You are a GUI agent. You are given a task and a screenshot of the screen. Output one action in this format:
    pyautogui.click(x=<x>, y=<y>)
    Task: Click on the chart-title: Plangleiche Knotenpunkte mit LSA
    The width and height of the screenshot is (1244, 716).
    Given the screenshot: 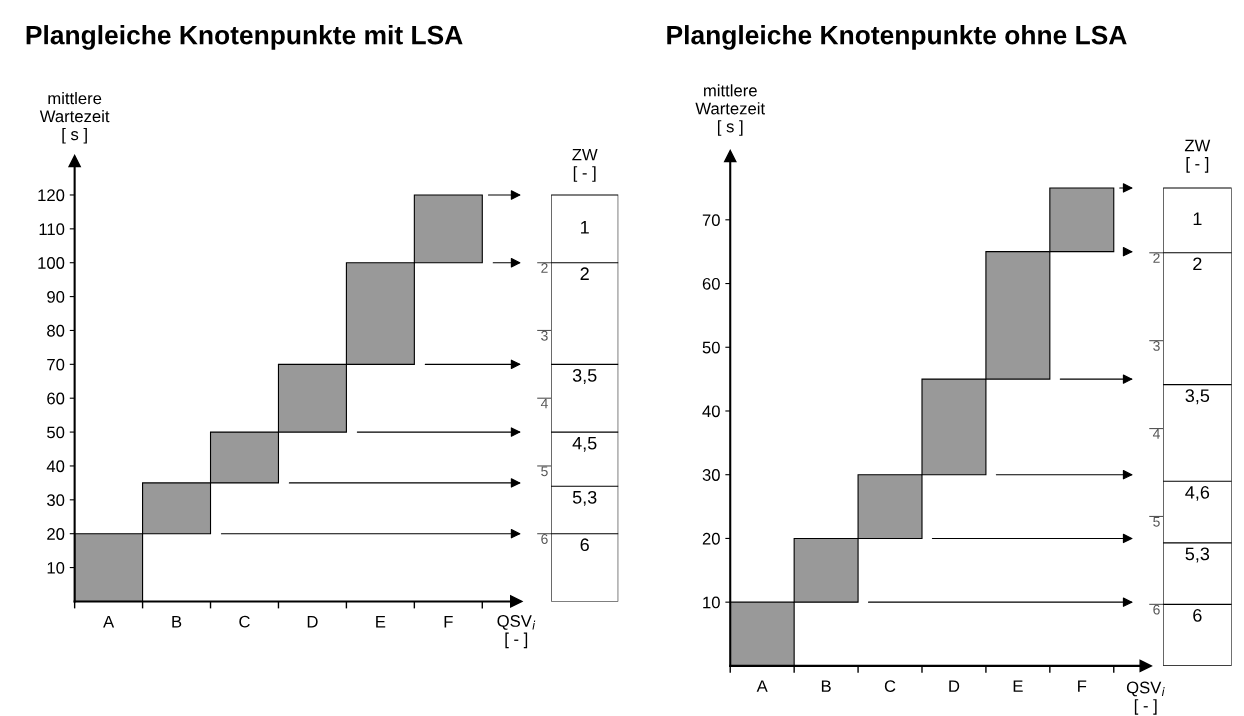 What is the action you would take?
    pyautogui.click(x=244, y=37)
    